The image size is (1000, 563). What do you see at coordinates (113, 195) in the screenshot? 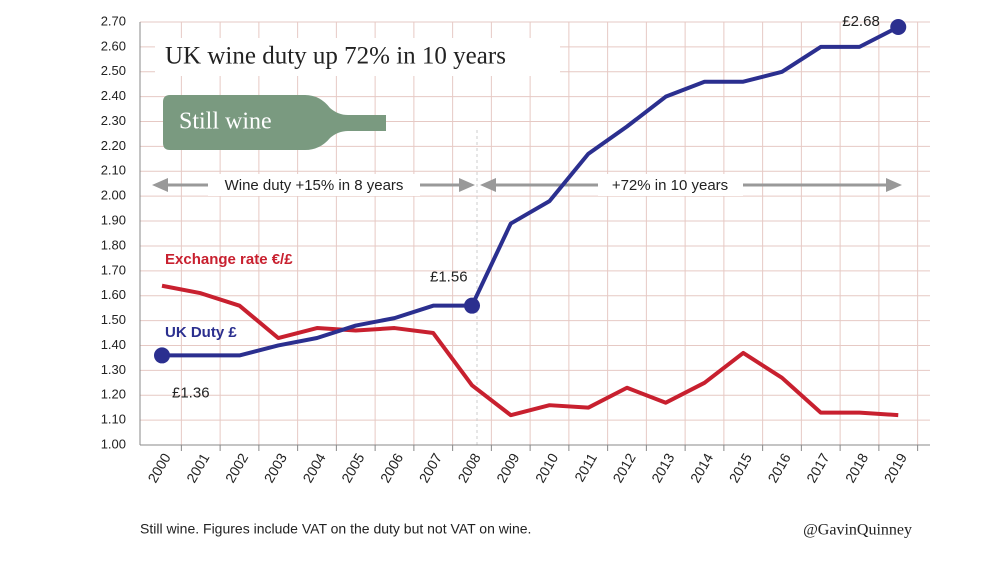
I see `y-tick-label: 2.00` at bounding box center [113, 195].